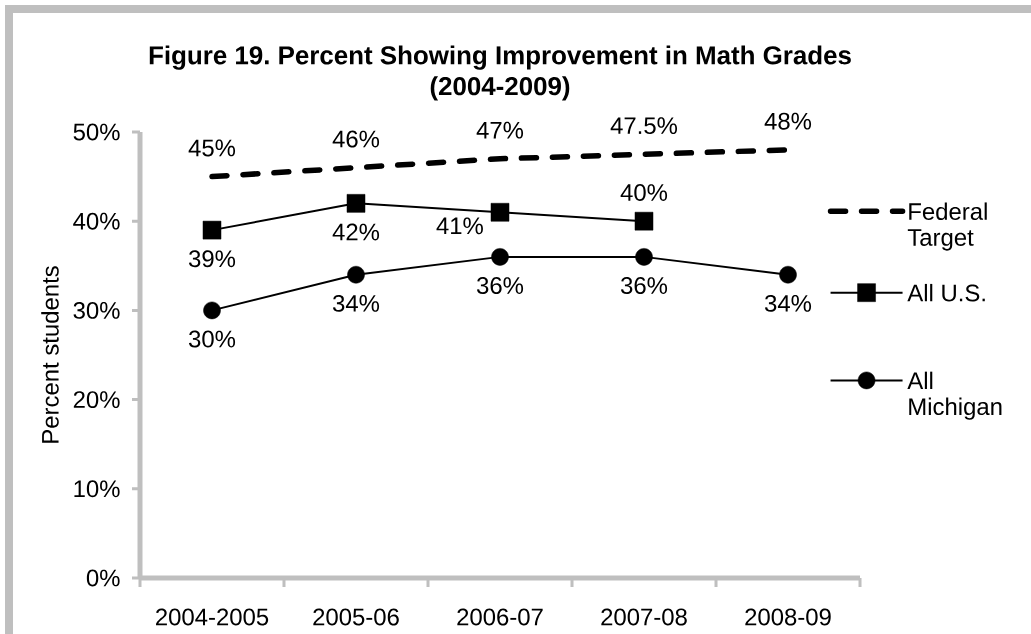 Image resolution: width=1031 pixels, height=634 pixels. I want to click on data-label: 39%, so click(212, 259).